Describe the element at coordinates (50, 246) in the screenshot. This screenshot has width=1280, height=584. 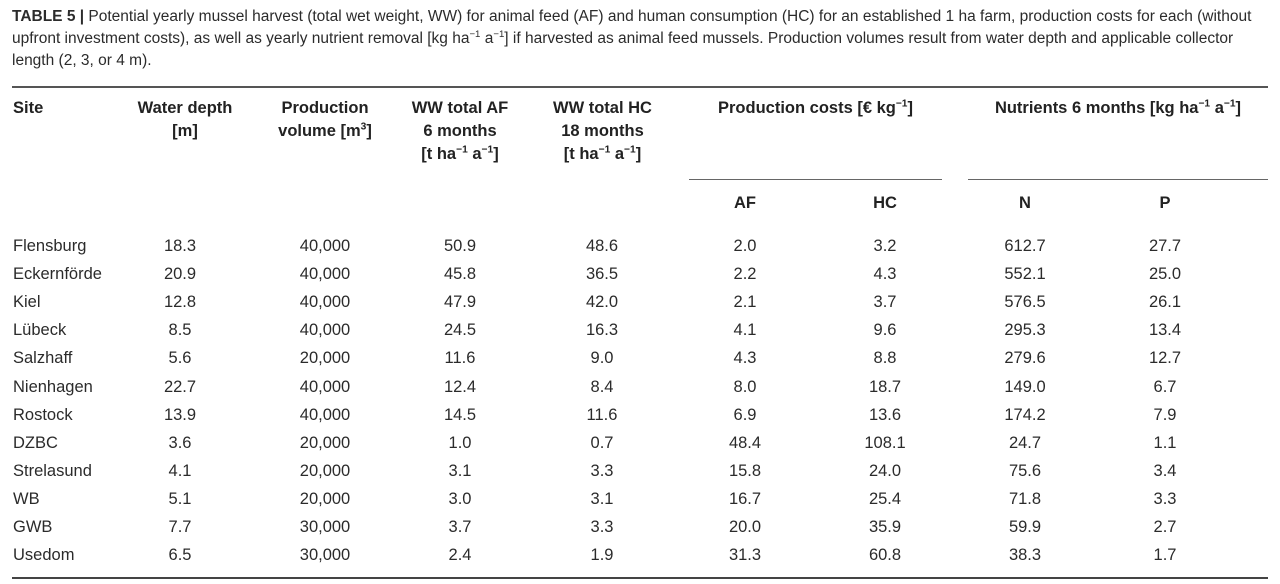
I see `cell-site: Flensburg` at that location.